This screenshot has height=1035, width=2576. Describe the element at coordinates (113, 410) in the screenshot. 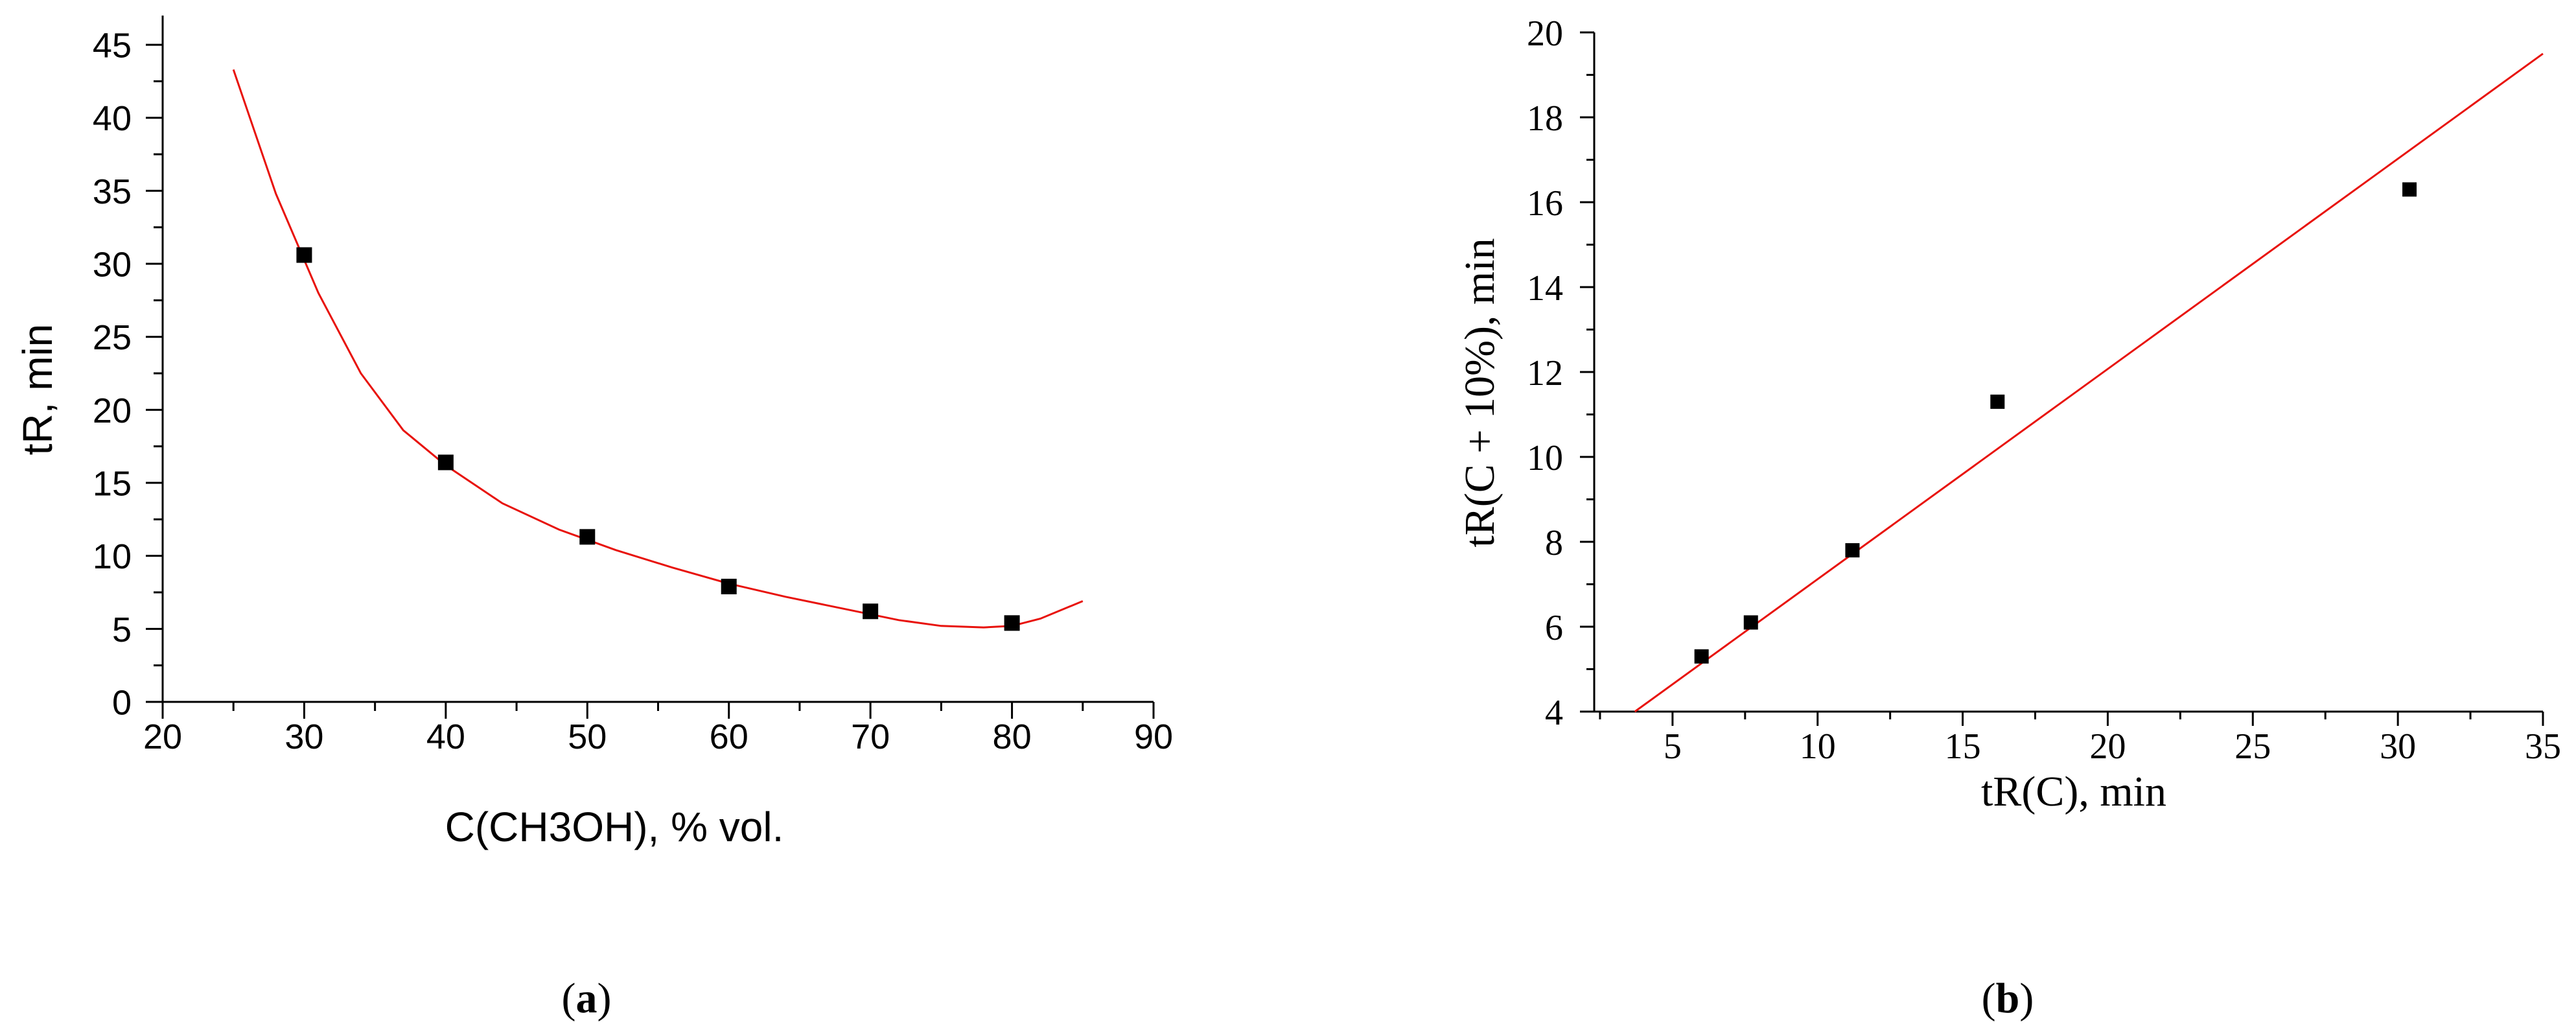

I see `y-tick-label-a: 20` at that location.